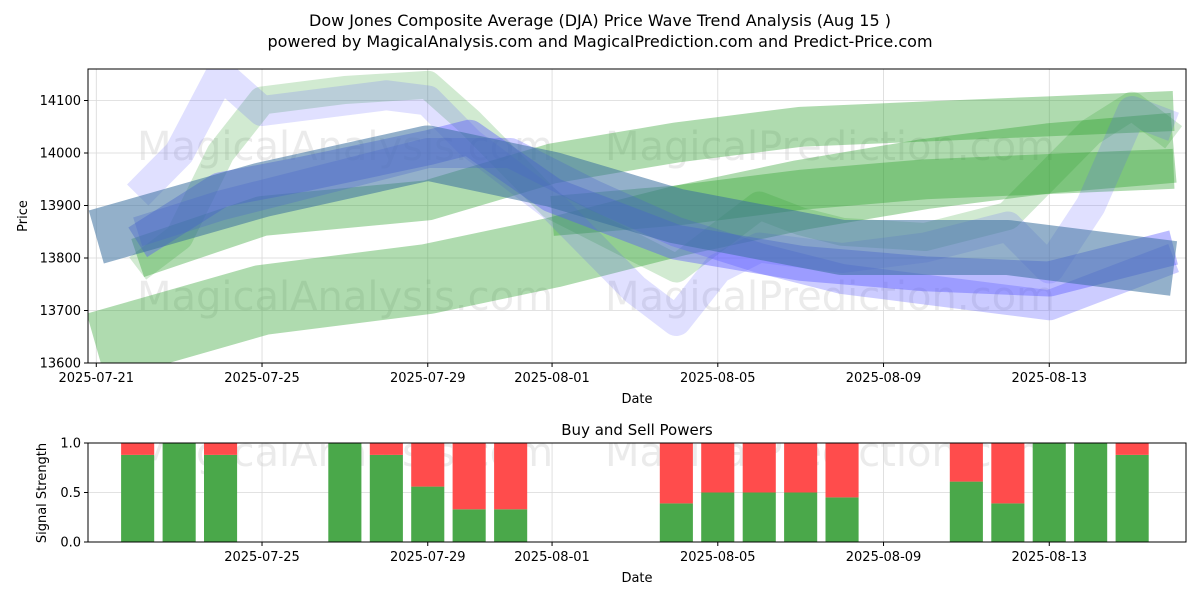  Describe the element at coordinates (97, 378) in the screenshot. I see `x-tick-label: 2025-07-21` at that location.